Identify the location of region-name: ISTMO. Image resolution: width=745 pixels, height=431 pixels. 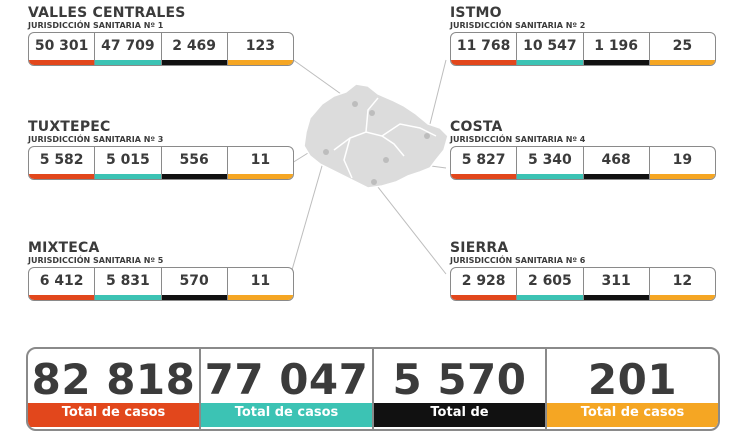
(476, 13).